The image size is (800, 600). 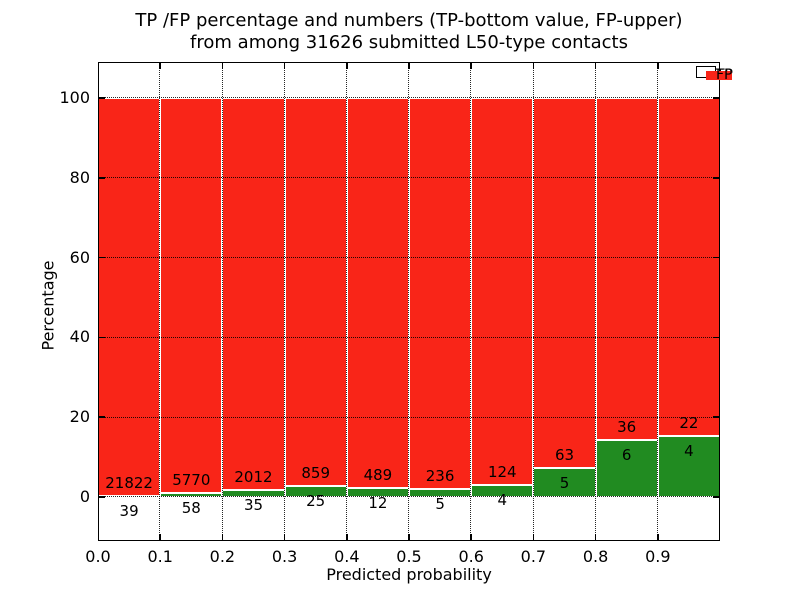 I want to click on x-tick-label: 0.4, so click(x=347, y=556).